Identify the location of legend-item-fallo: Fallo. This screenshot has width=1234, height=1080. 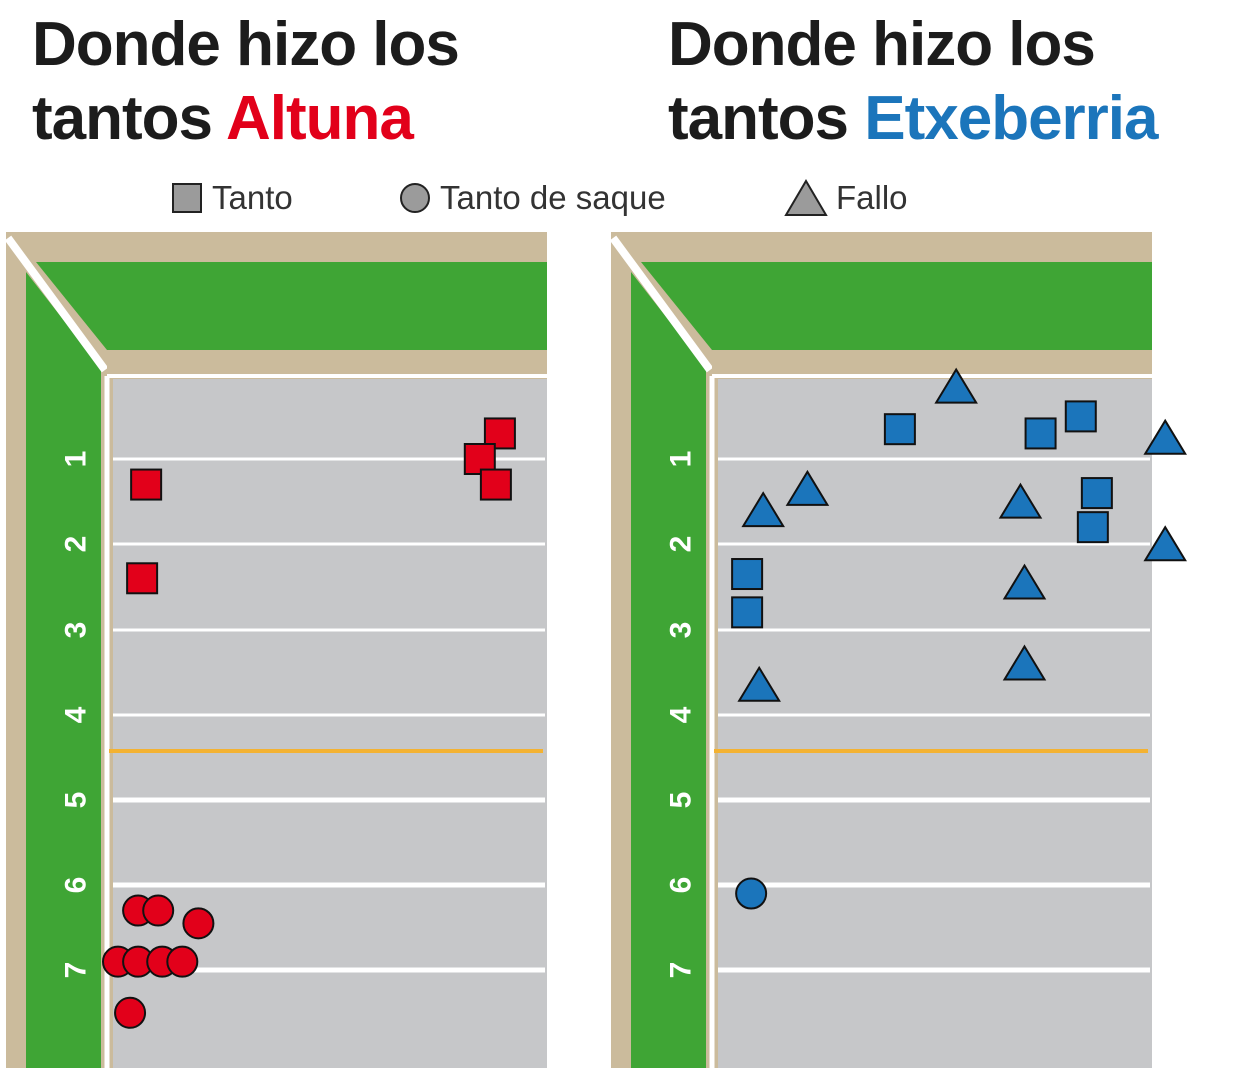
(846, 198).